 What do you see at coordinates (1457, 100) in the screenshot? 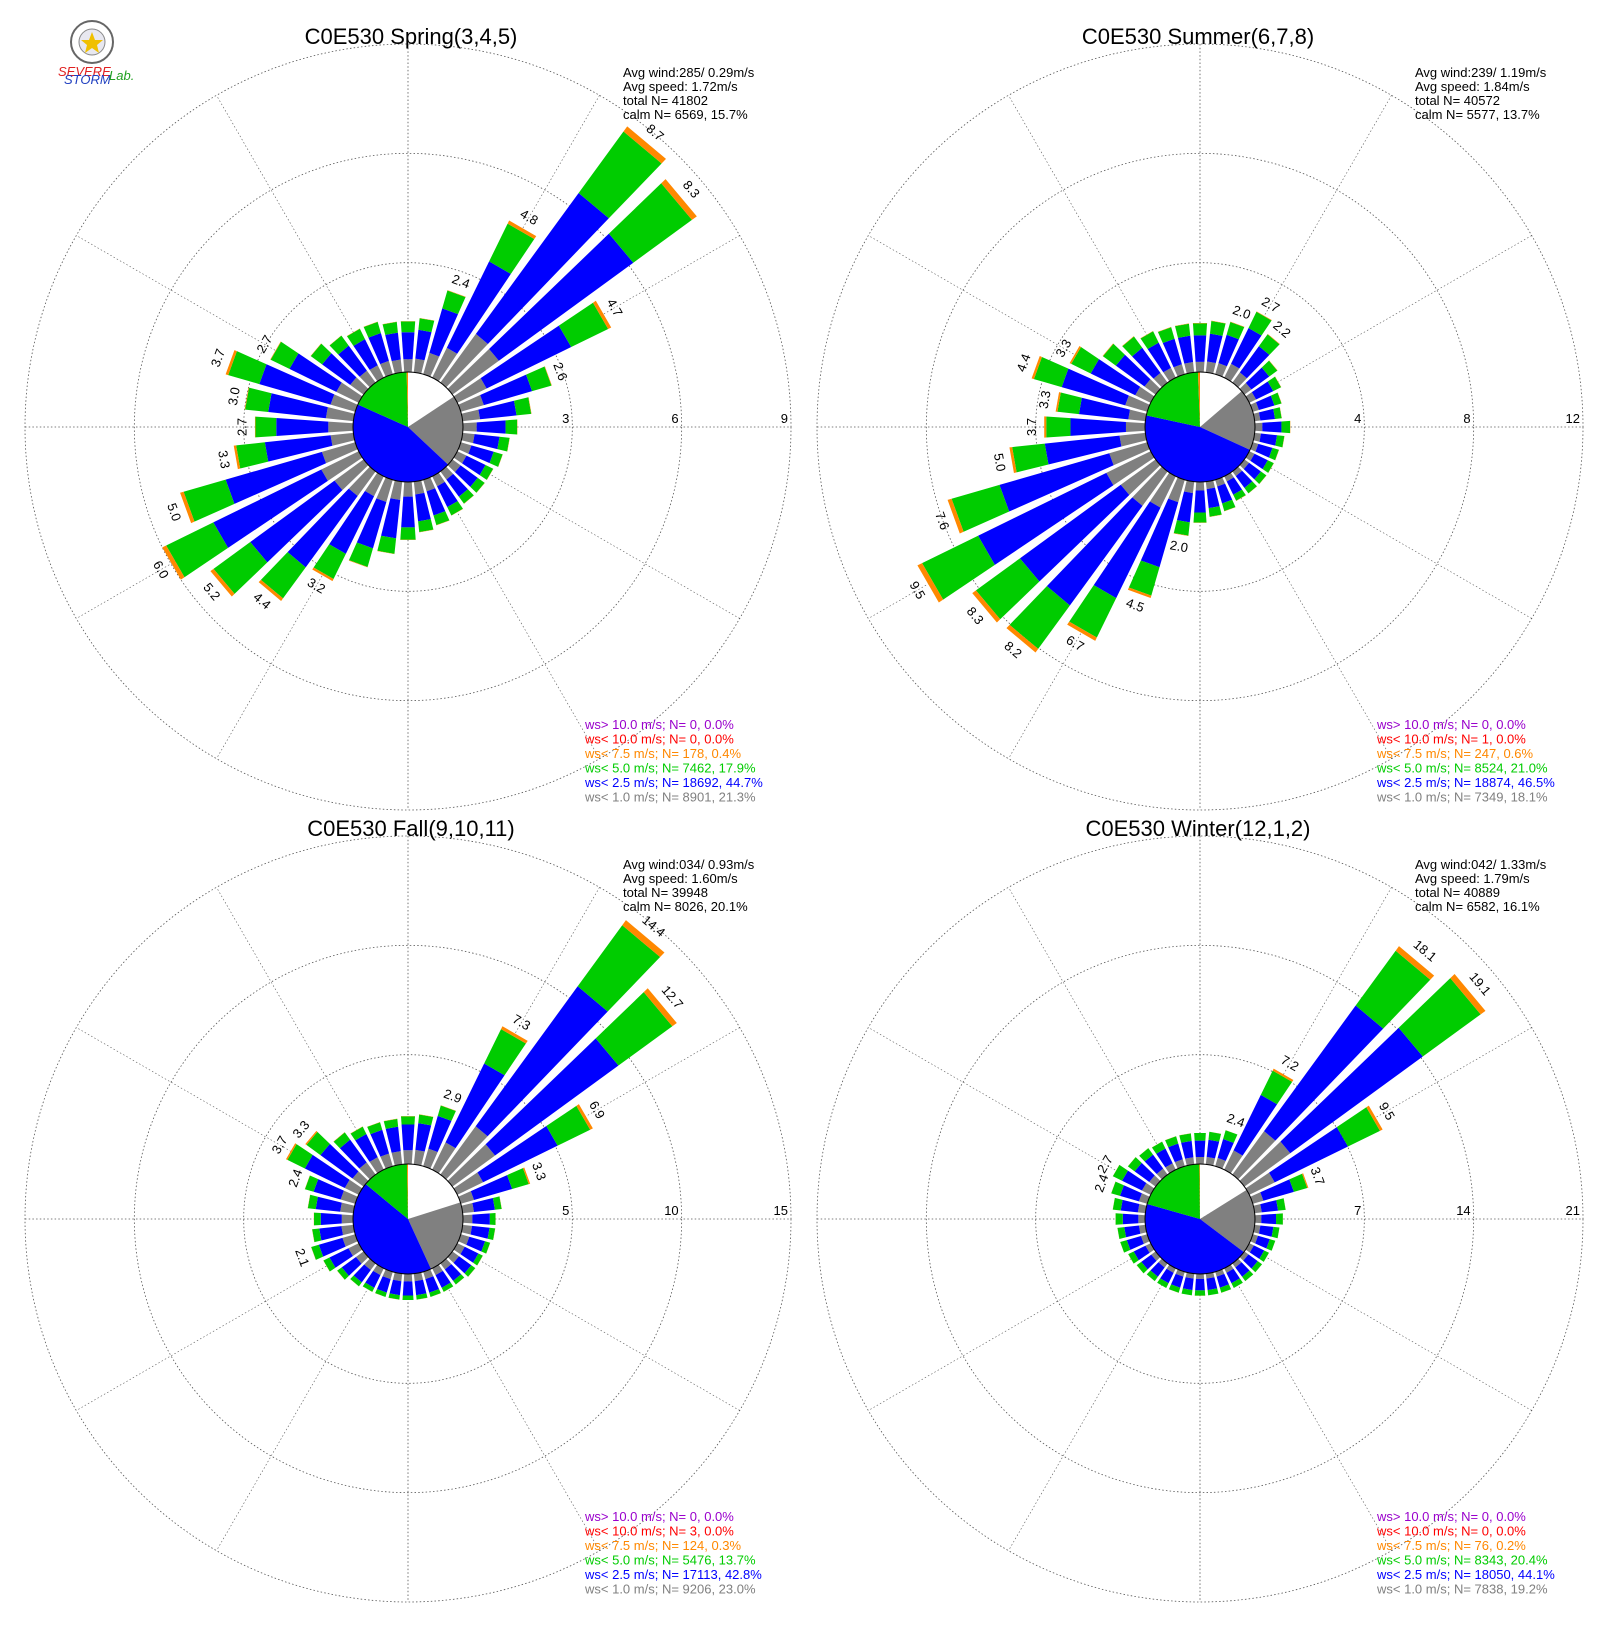
I see `stats-line: total N= 40572` at bounding box center [1457, 100].